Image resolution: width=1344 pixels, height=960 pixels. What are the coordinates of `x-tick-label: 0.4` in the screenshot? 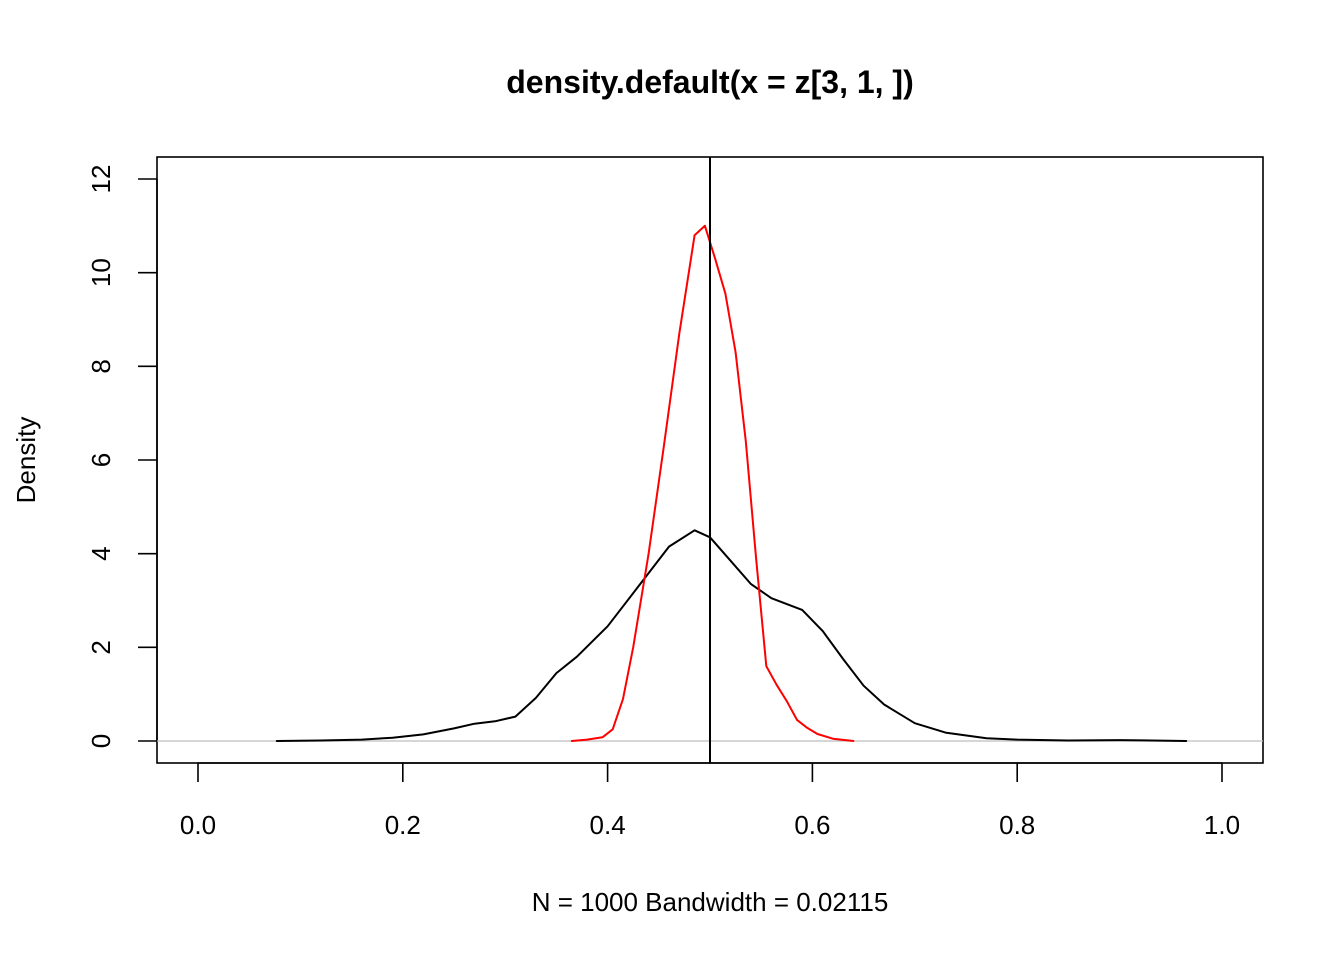 It's located at (608, 825).